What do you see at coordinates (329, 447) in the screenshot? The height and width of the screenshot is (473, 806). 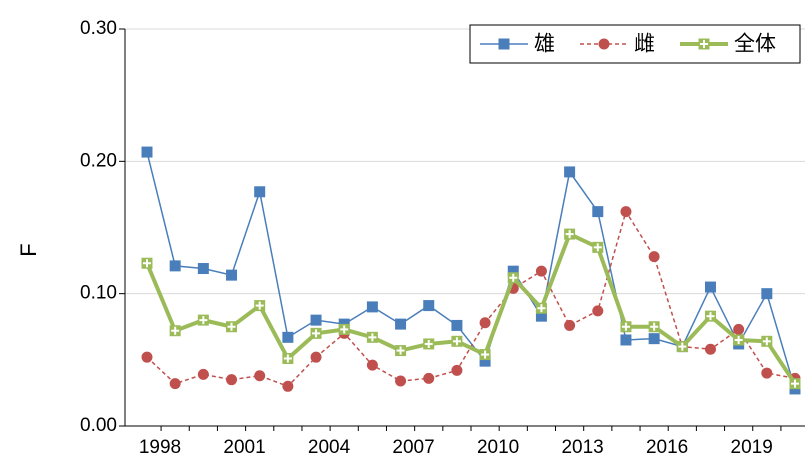 I see `x-tick-label: 2004` at bounding box center [329, 447].